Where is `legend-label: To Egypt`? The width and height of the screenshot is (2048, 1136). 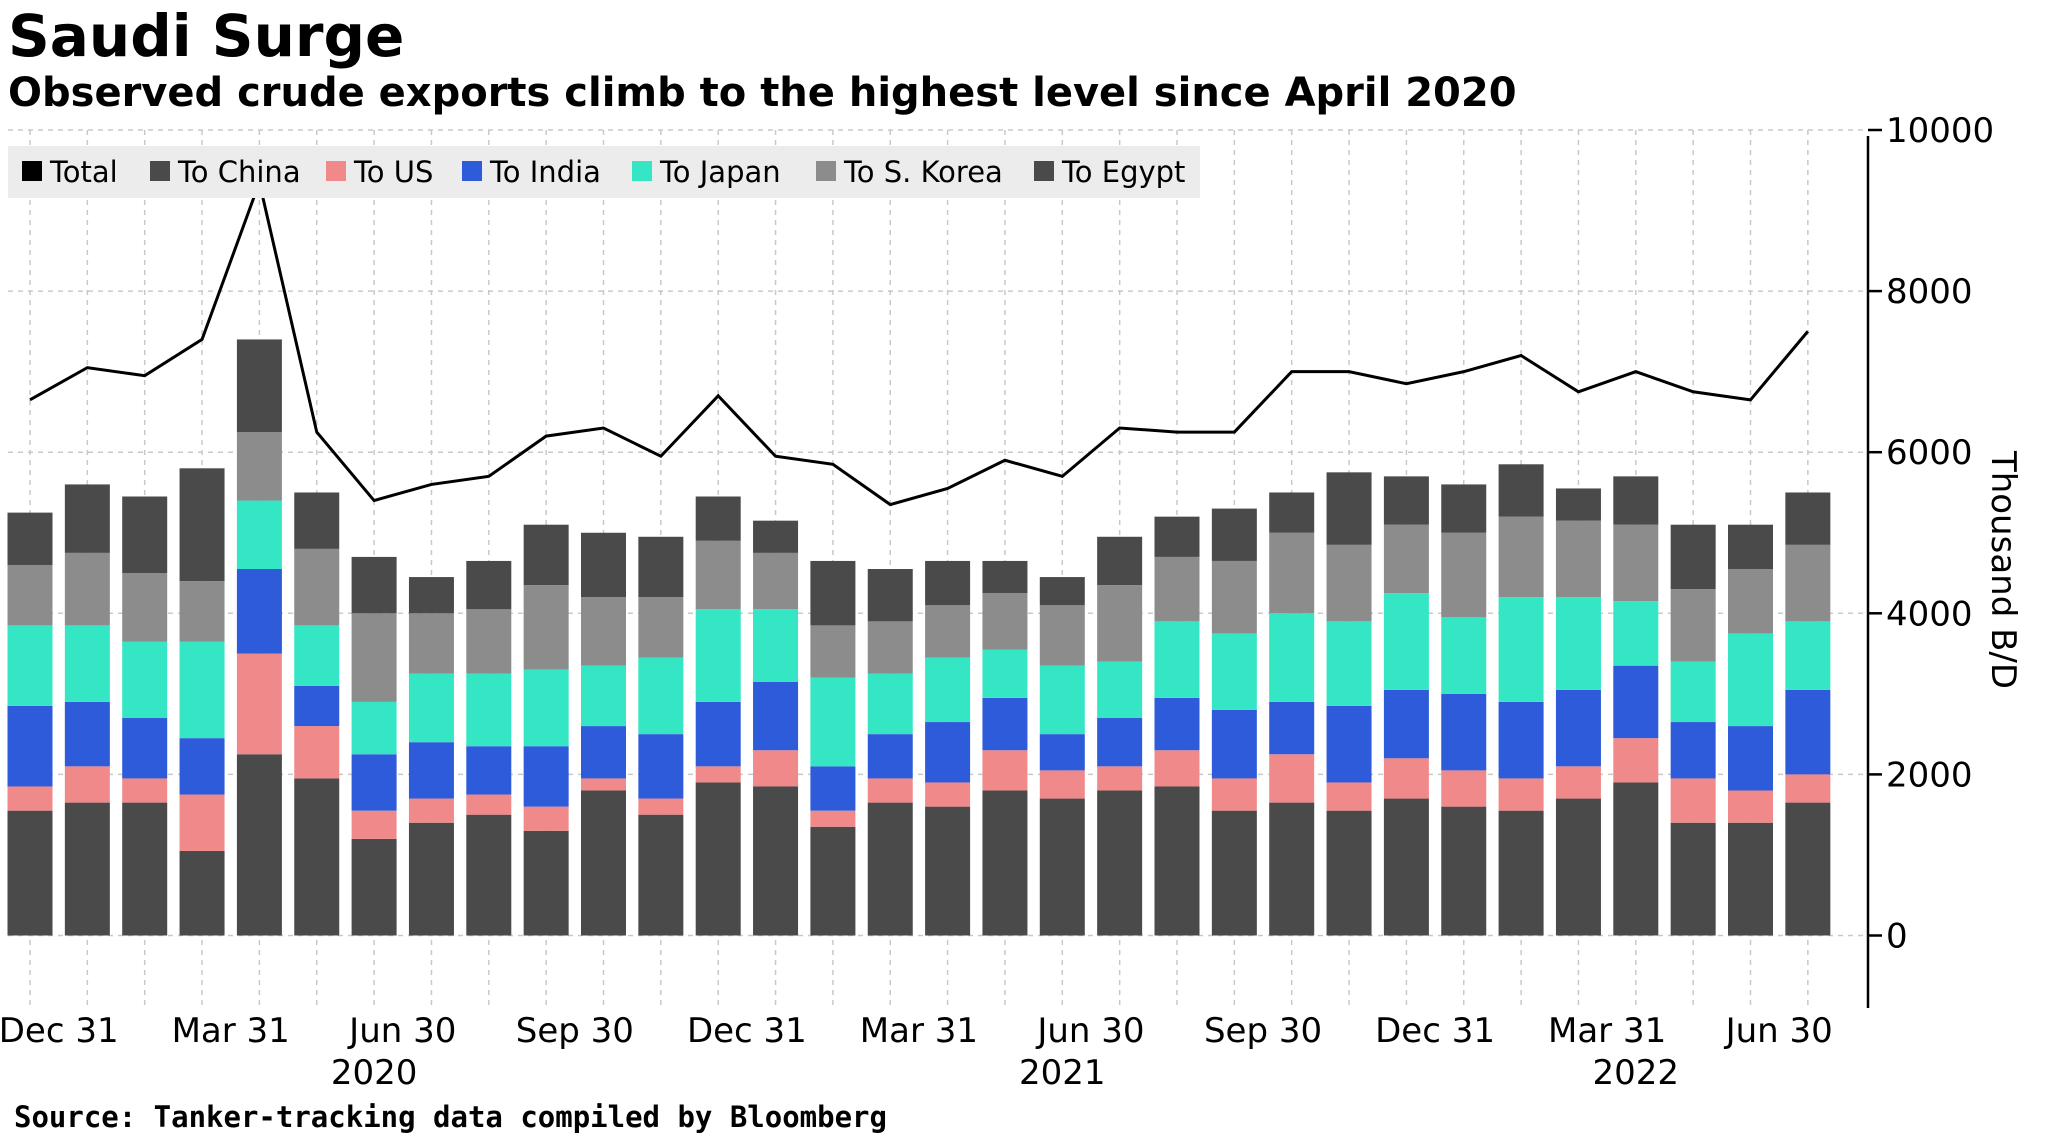 legend-label: To Egypt is located at coordinates (1123, 172).